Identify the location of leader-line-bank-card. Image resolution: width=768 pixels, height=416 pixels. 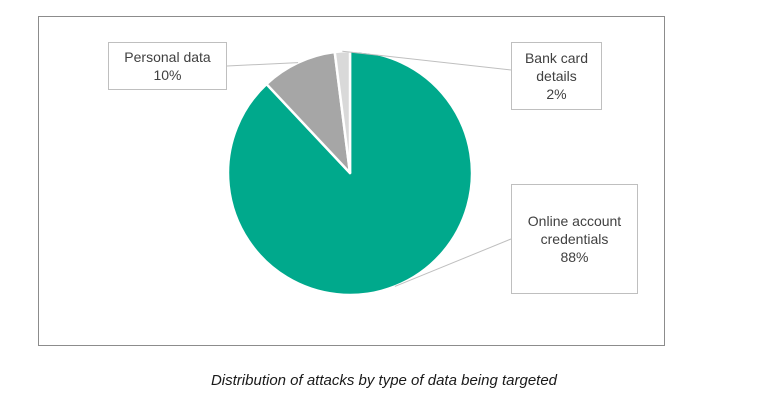
(427, 60).